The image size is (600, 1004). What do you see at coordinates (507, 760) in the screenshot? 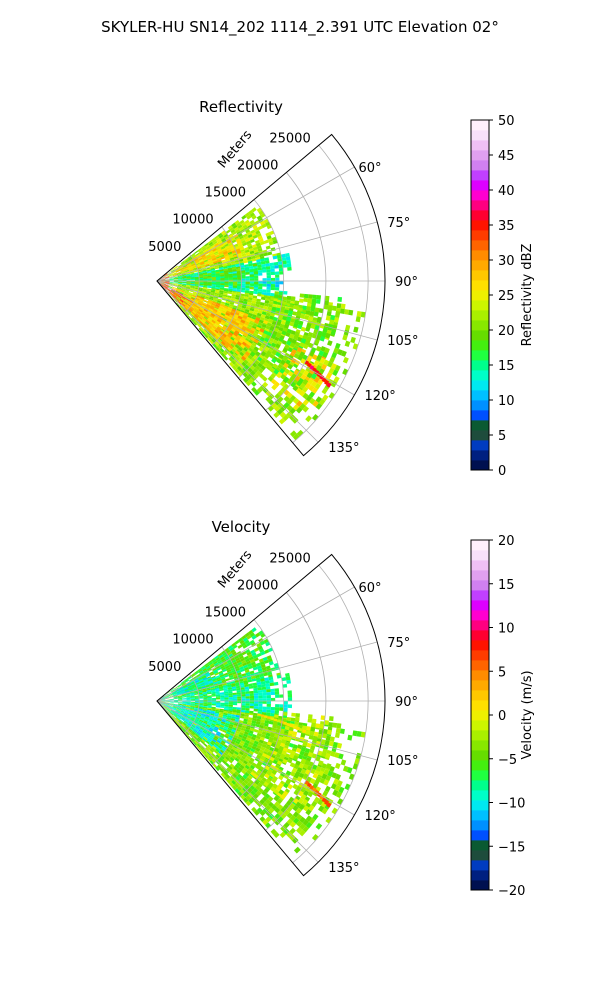
I see `colorbar-tick-label: −5` at bounding box center [507, 760].